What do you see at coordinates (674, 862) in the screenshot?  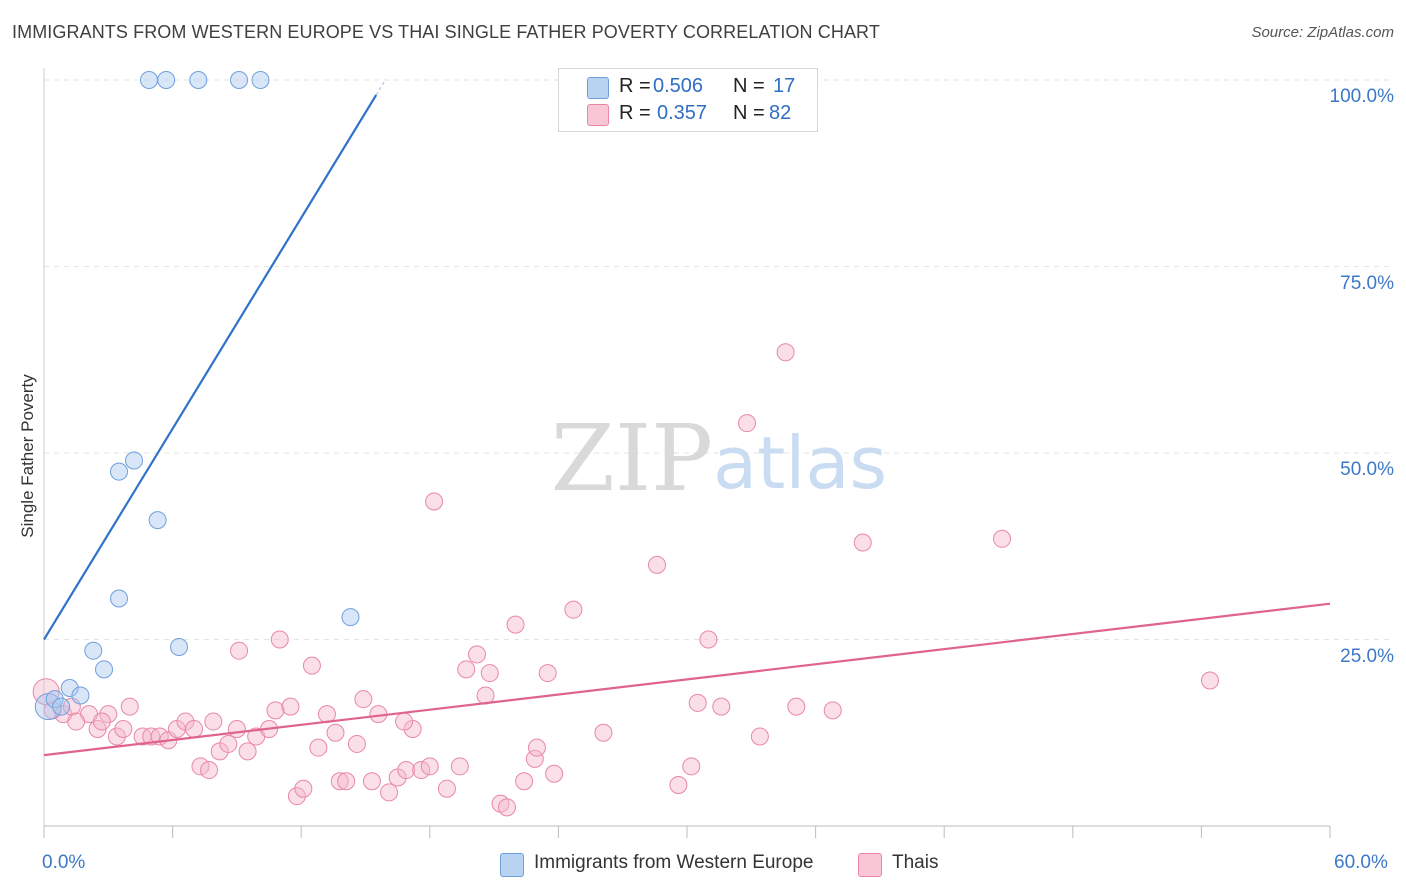 I see `legend-label: Immigrants from Western Europe` at bounding box center [674, 862].